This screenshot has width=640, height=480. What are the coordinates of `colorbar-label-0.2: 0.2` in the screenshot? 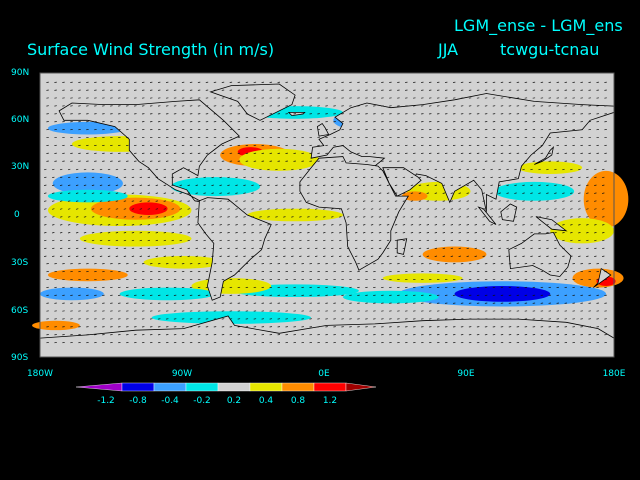 It's located at (234, 401).